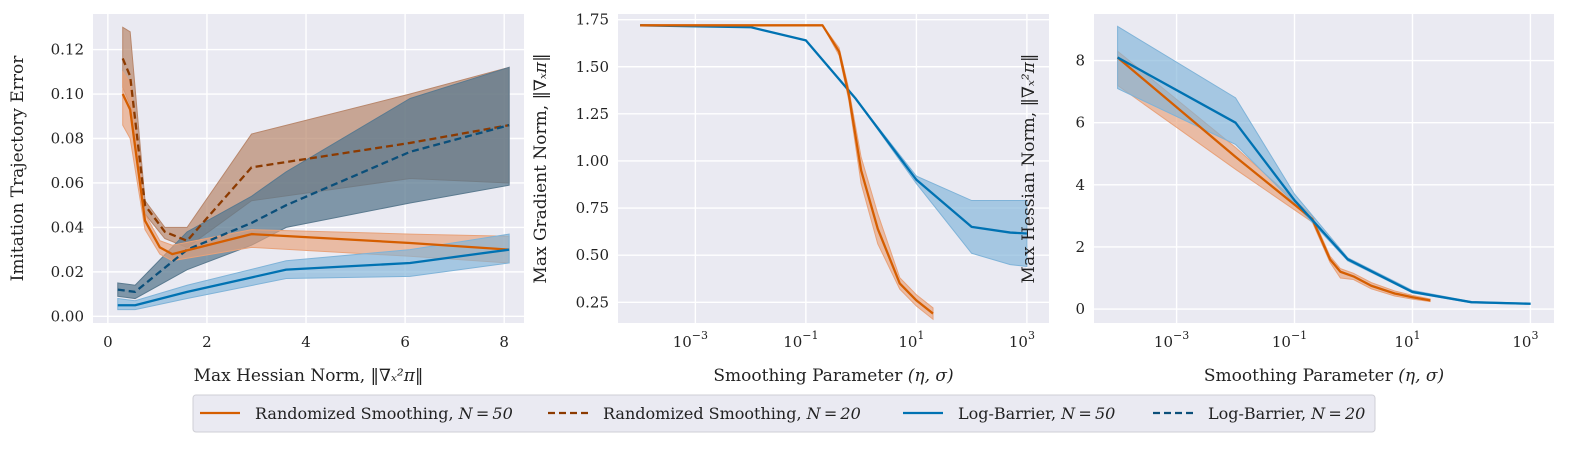  I want to click on y-tick-label: 0.25, so click(592, 302).